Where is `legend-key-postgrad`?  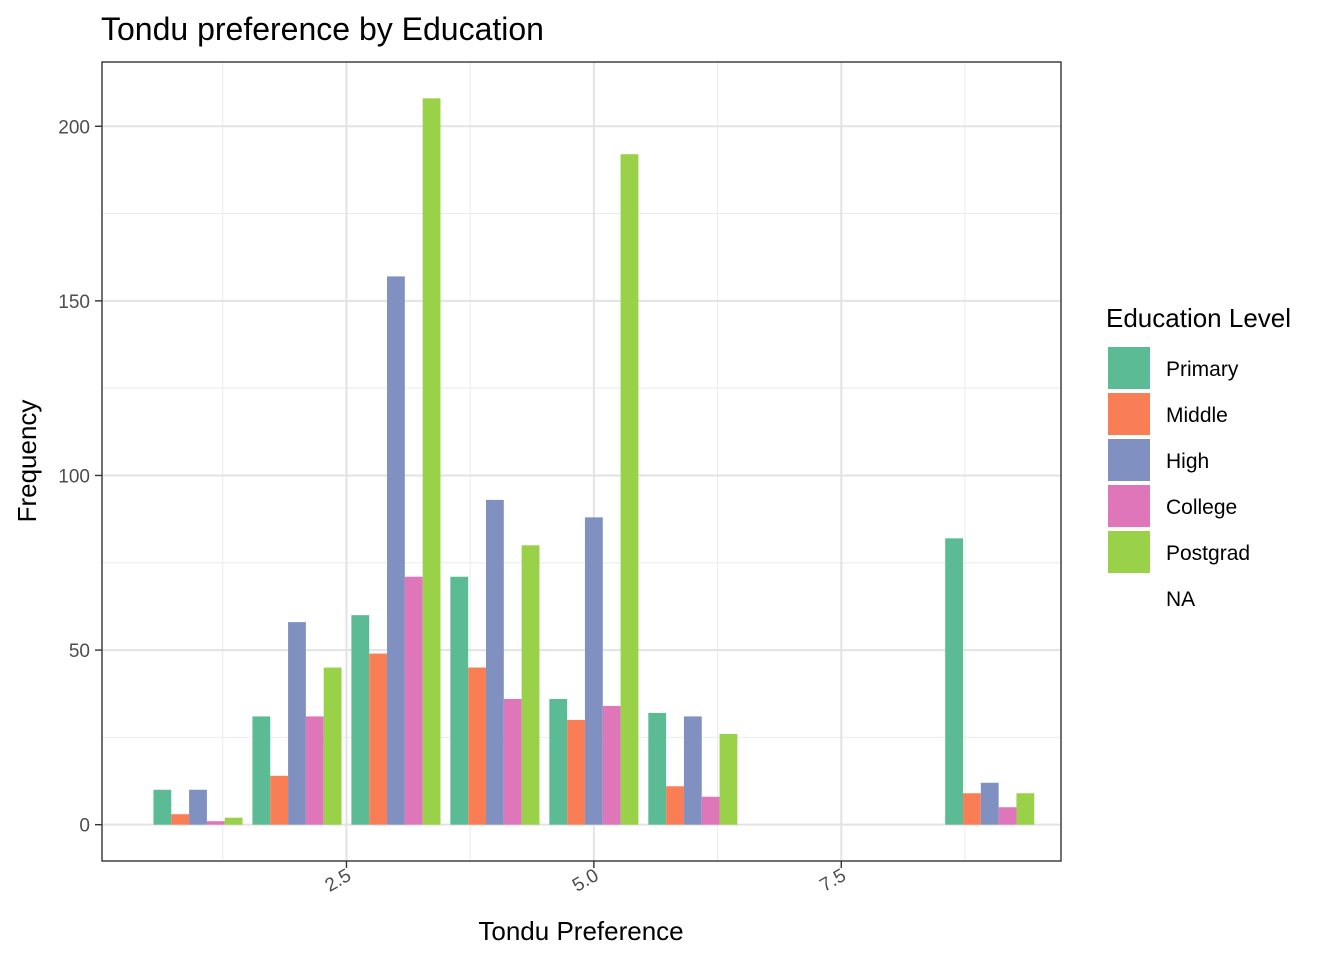 legend-key-postgrad is located at coordinates (1129, 552).